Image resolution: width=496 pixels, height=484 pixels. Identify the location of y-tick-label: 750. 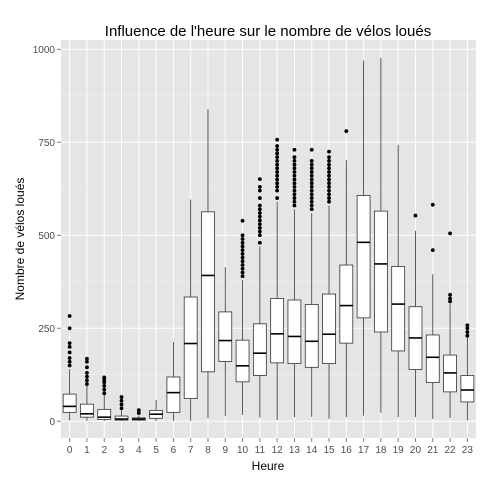
(46, 143).